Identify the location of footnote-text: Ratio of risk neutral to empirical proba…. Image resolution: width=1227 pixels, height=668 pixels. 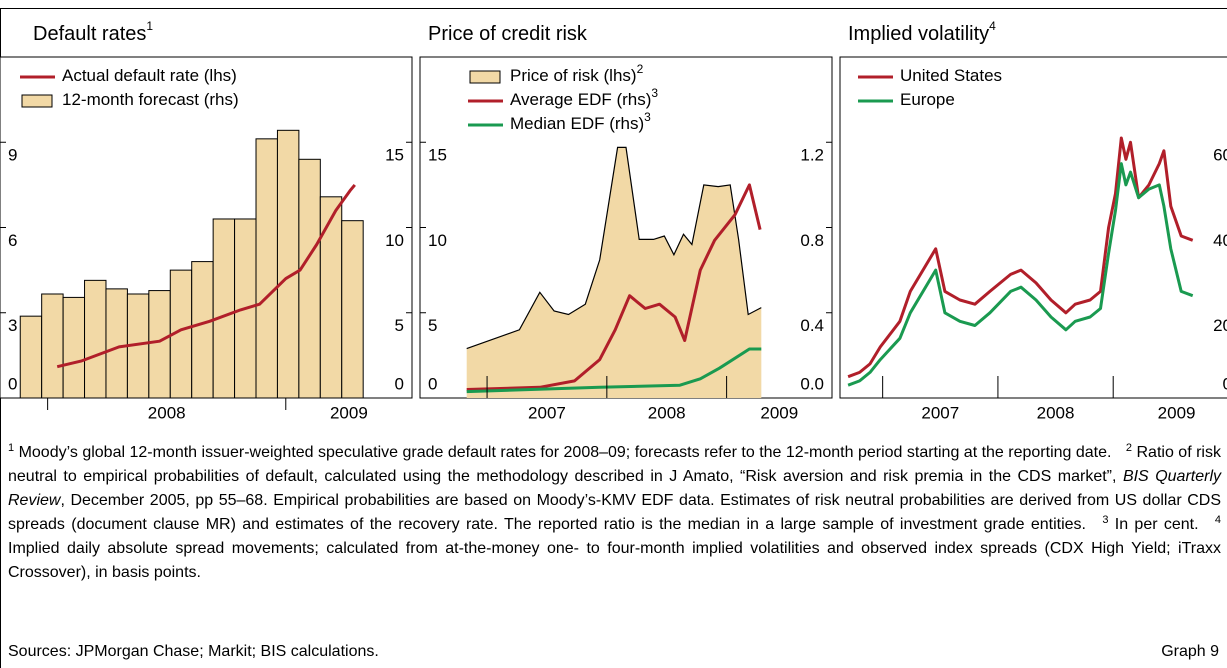
(614, 464).